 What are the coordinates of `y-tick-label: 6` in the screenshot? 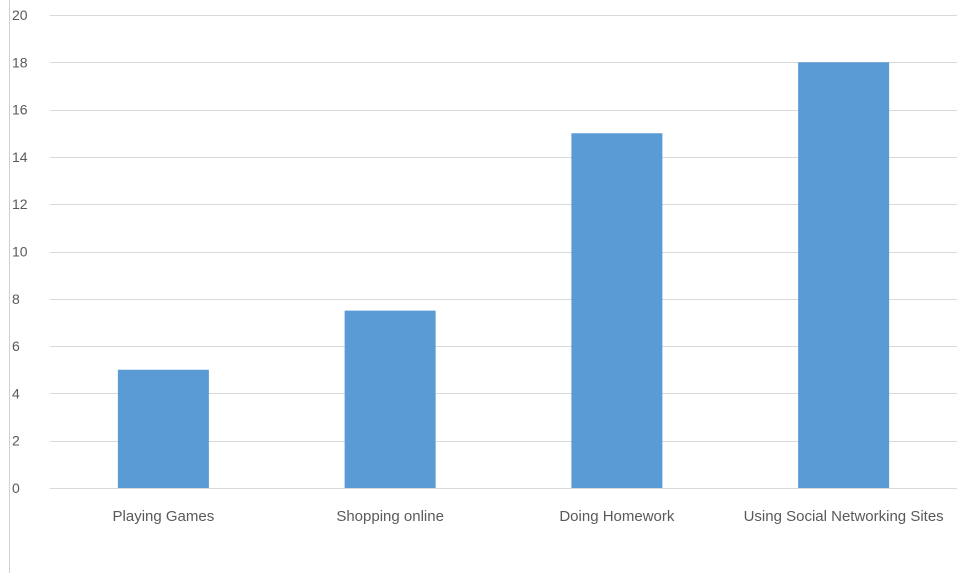 It's located at (16, 346).